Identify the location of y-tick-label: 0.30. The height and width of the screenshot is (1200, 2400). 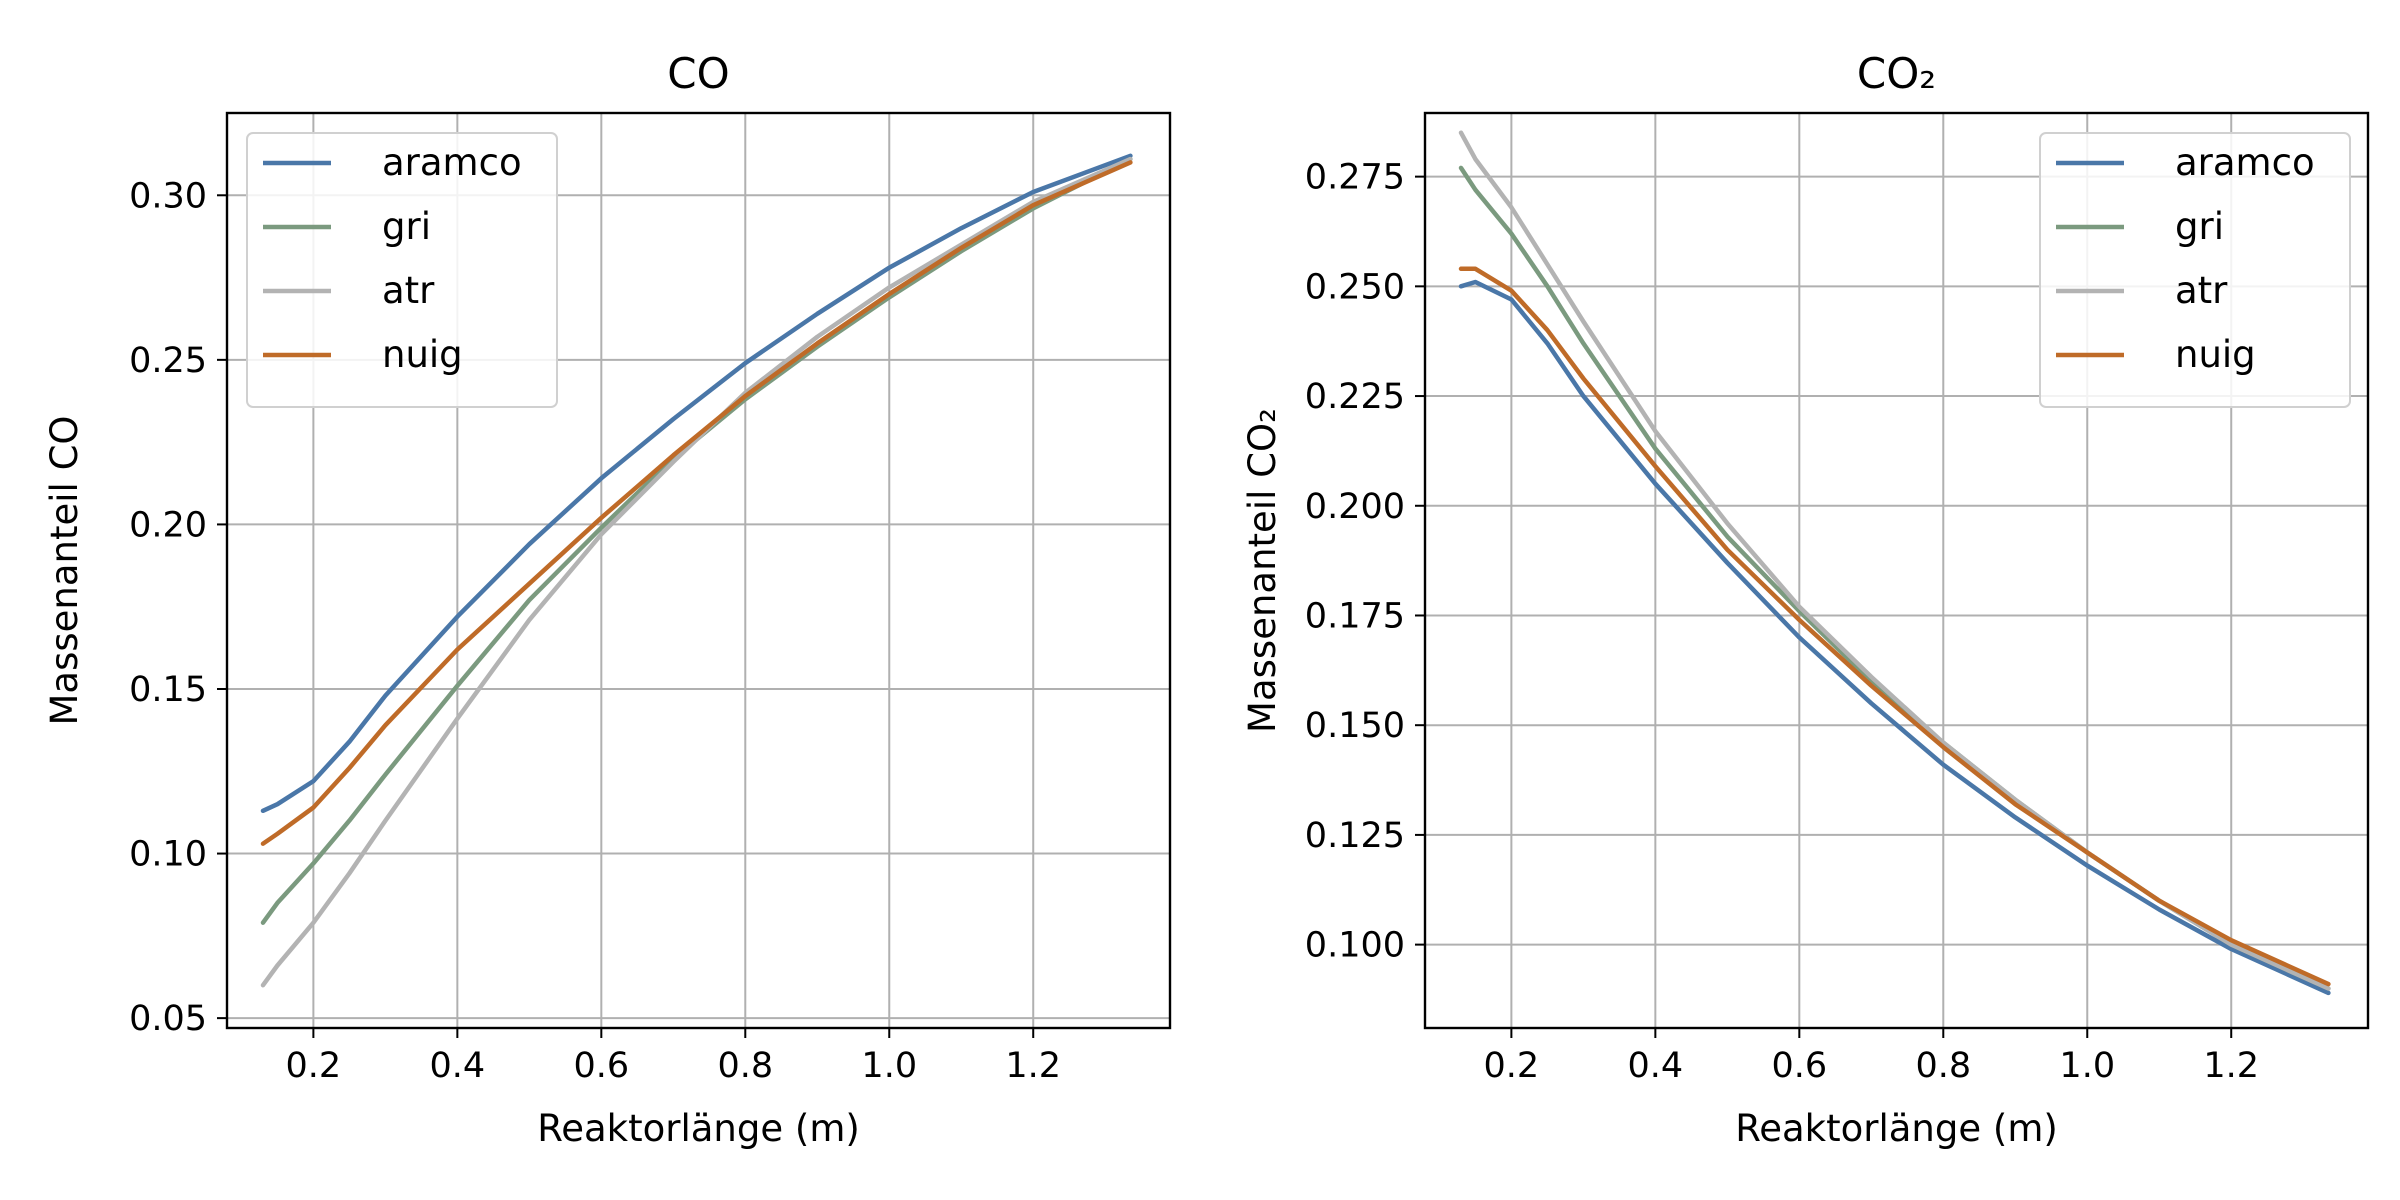
(168, 196).